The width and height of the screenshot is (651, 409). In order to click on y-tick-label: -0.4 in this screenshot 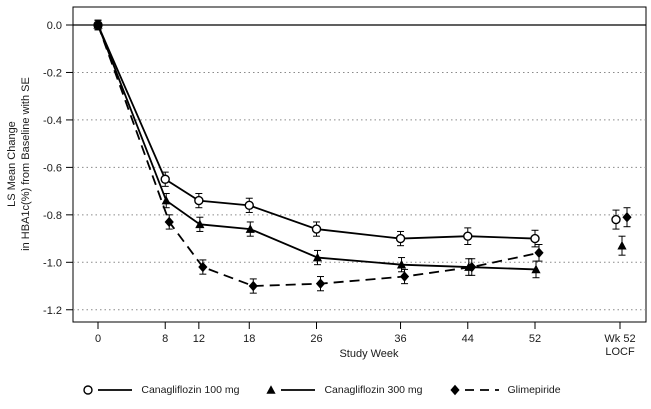, I will do `click(52, 121)`.